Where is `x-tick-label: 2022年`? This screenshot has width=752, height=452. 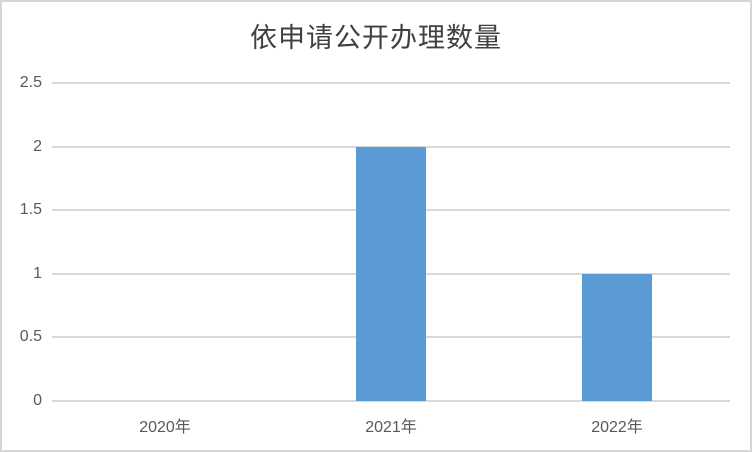
x-tick-label: 2022年 is located at coordinates (617, 427).